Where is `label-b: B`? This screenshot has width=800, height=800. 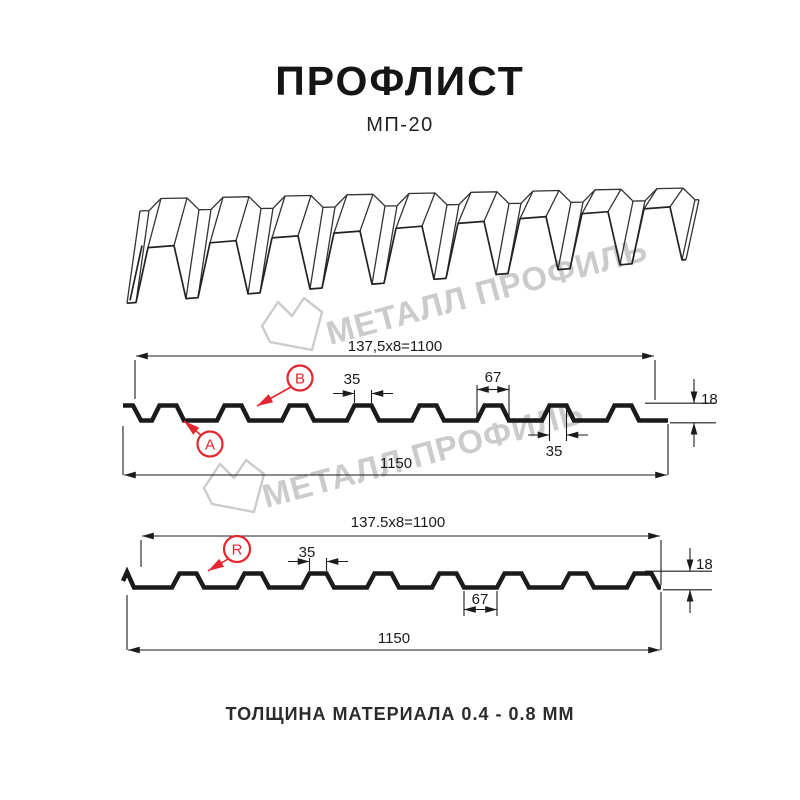 label-b: B is located at coordinates (300, 379).